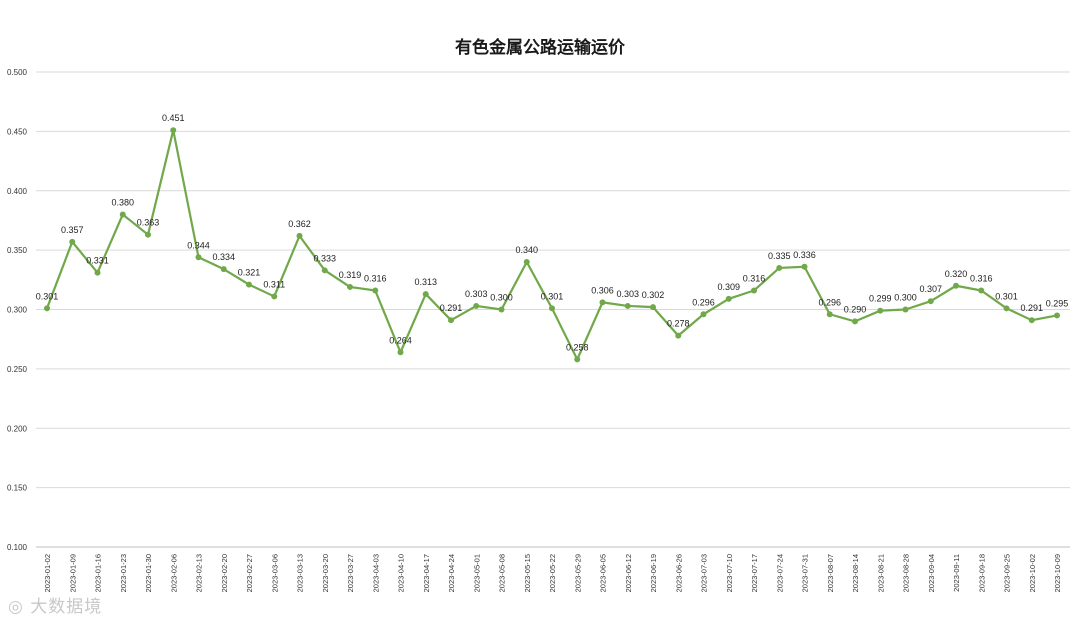 Image resolution: width=1080 pixels, height=624 pixels. What do you see at coordinates (17, 131) in the screenshot?
I see `y-tick-label: 0.450` at bounding box center [17, 131].